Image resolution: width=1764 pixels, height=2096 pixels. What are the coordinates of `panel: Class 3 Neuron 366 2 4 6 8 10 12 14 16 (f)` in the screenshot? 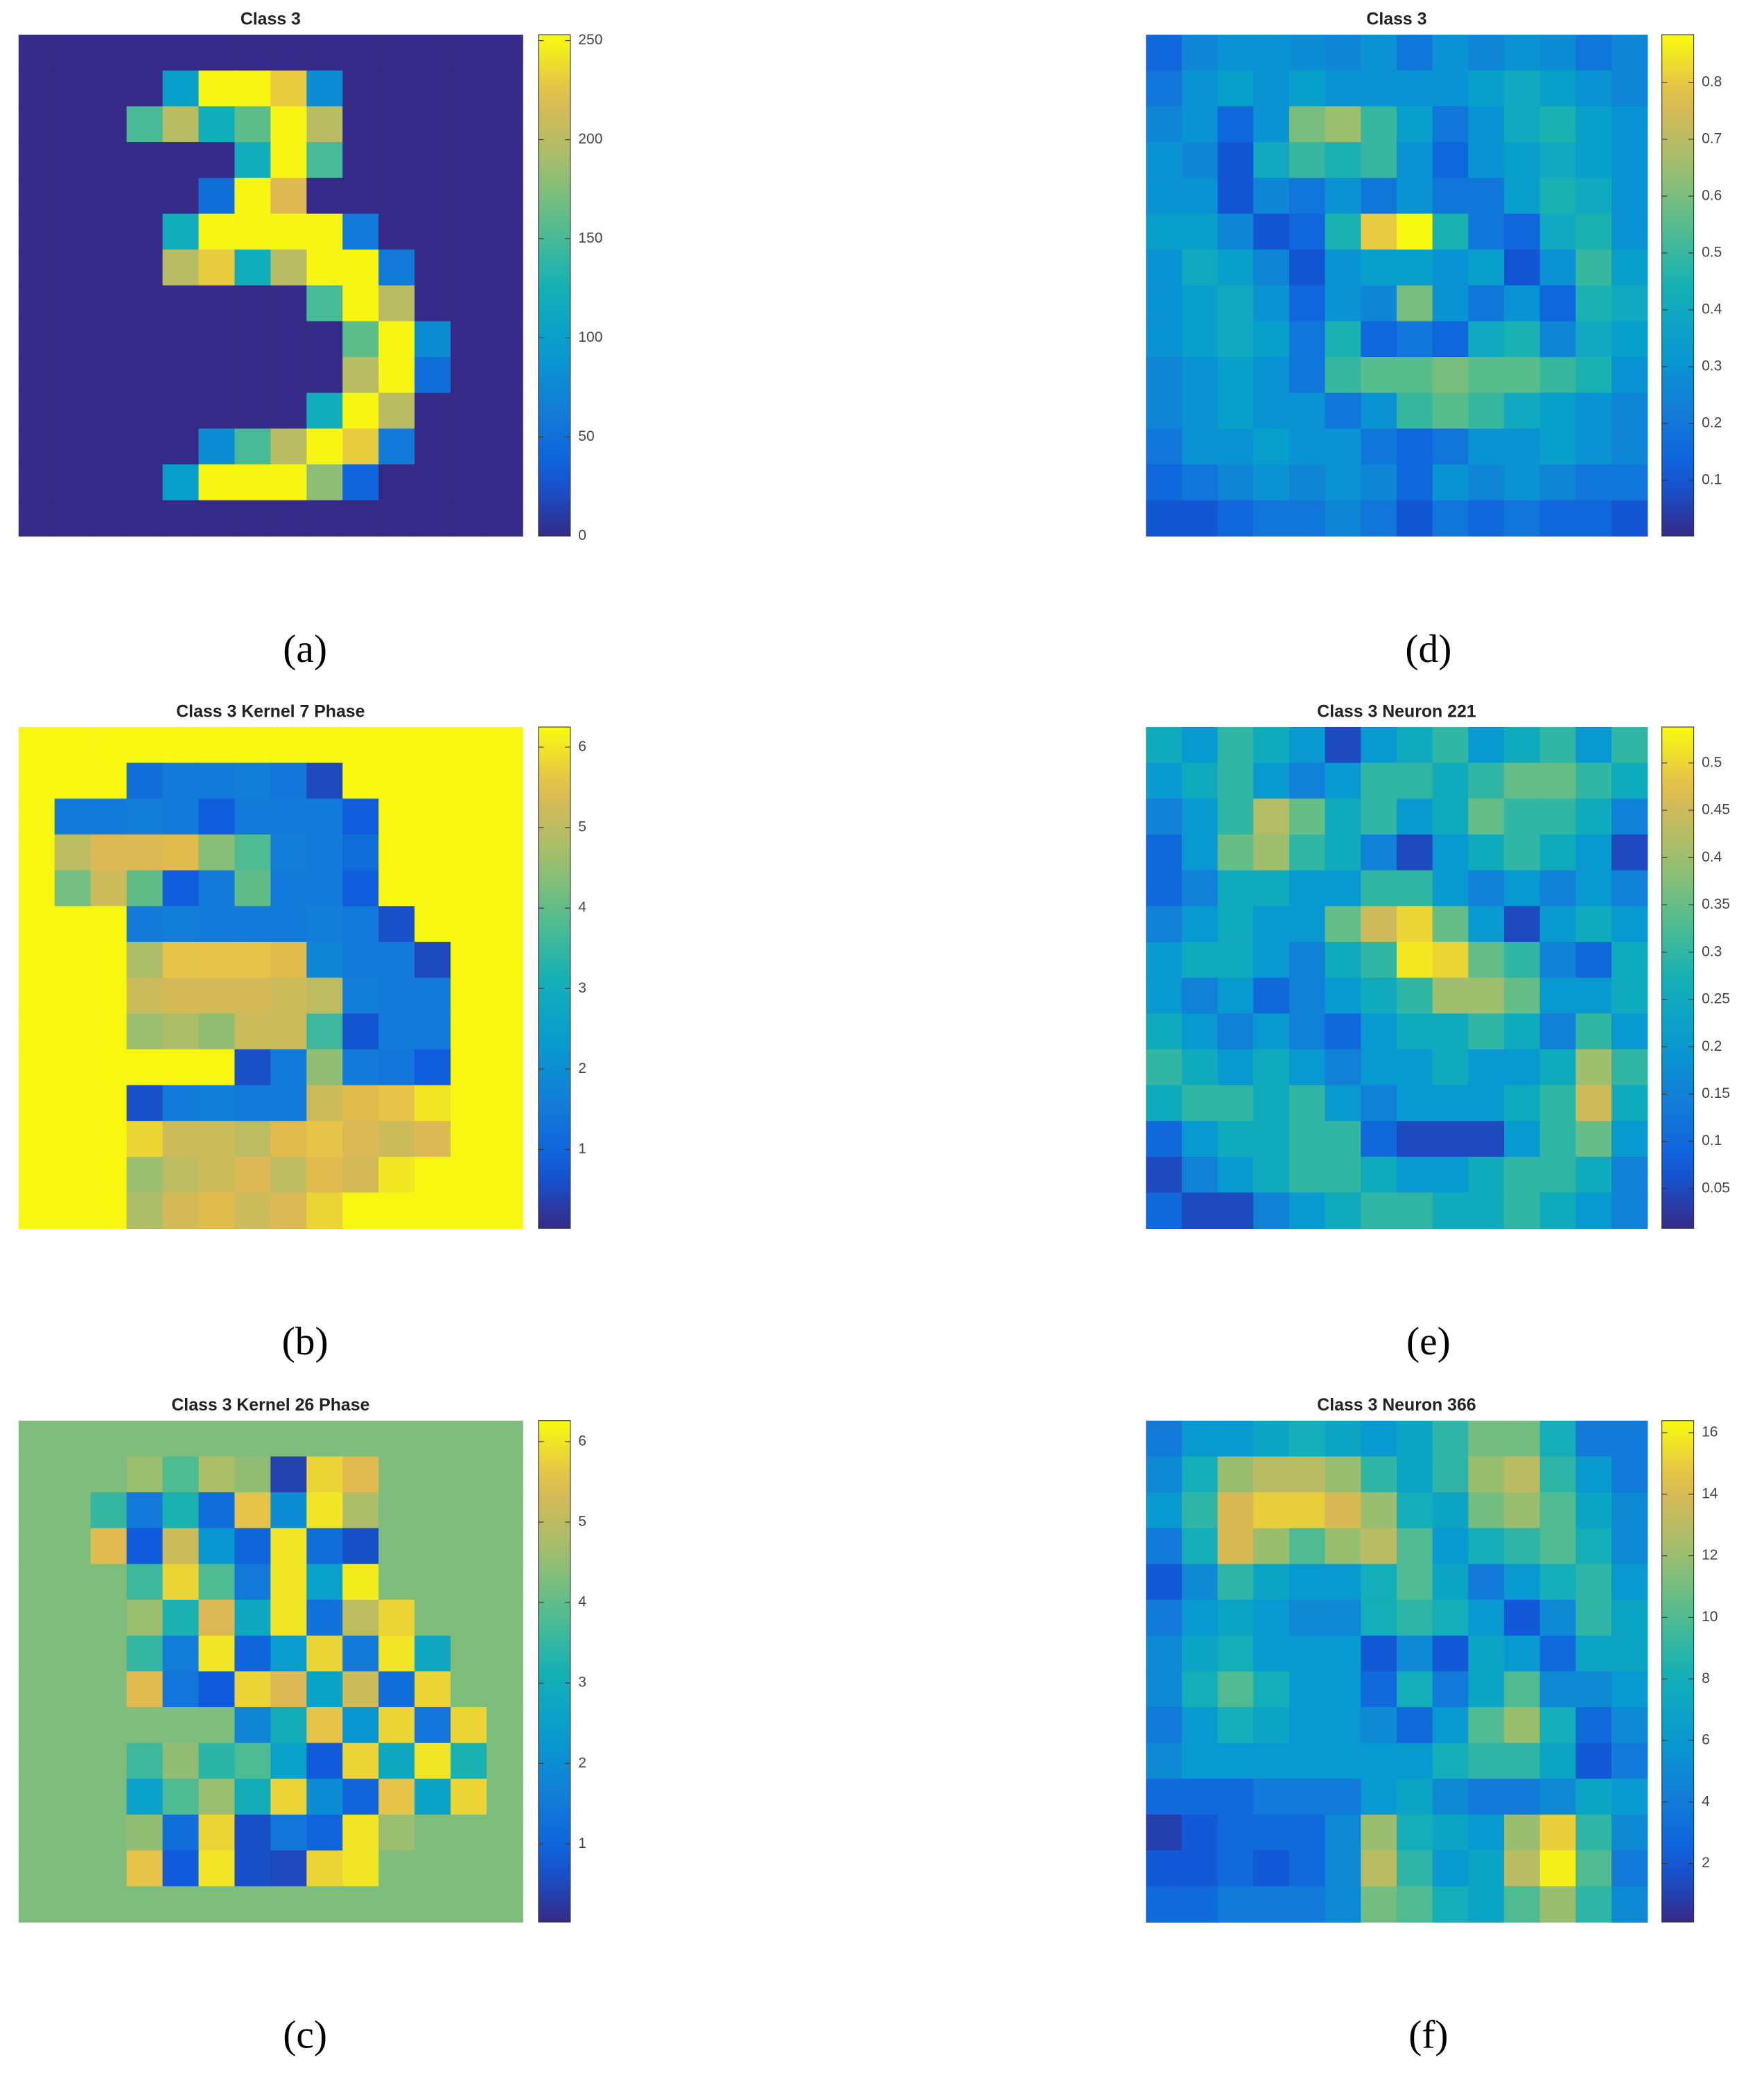 It's located at (1432, 1726).